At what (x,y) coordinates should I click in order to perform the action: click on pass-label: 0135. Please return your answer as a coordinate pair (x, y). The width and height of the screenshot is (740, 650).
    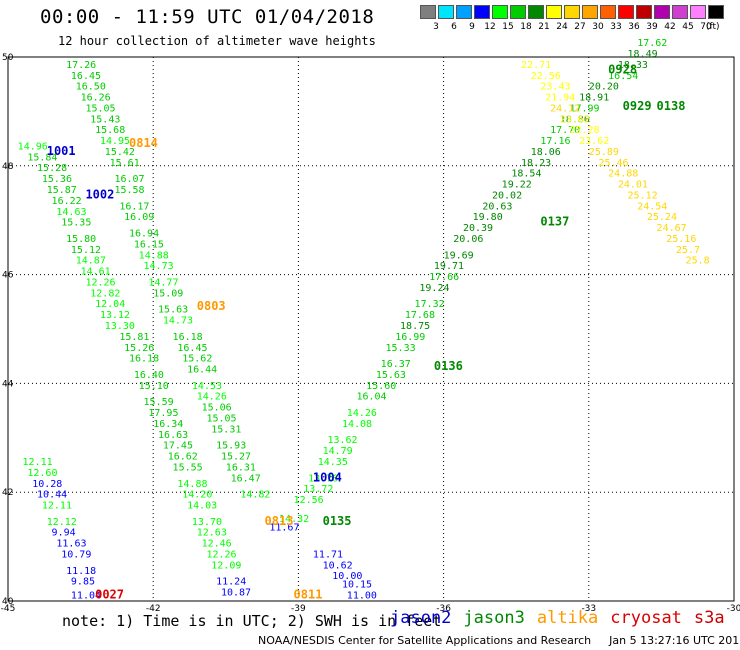
    Looking at the image, I should click on (337, 521).